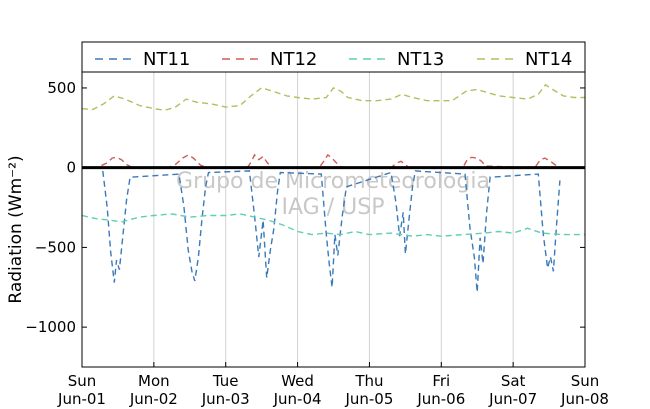  I want to click on legend-label-nt11: NT11, so click(166, 59).